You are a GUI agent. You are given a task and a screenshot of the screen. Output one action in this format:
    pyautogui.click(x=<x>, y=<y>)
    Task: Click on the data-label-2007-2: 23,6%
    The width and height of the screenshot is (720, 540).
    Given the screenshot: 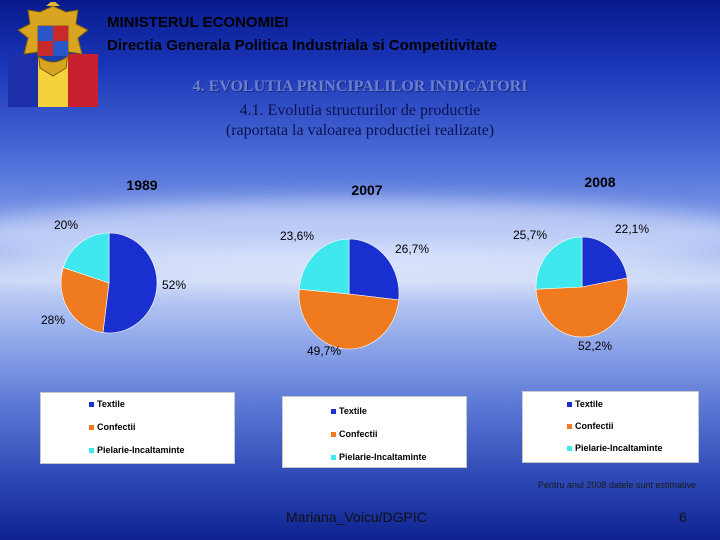 What is the action you would take?
    pyautogui.click(x=297, y=236)
    